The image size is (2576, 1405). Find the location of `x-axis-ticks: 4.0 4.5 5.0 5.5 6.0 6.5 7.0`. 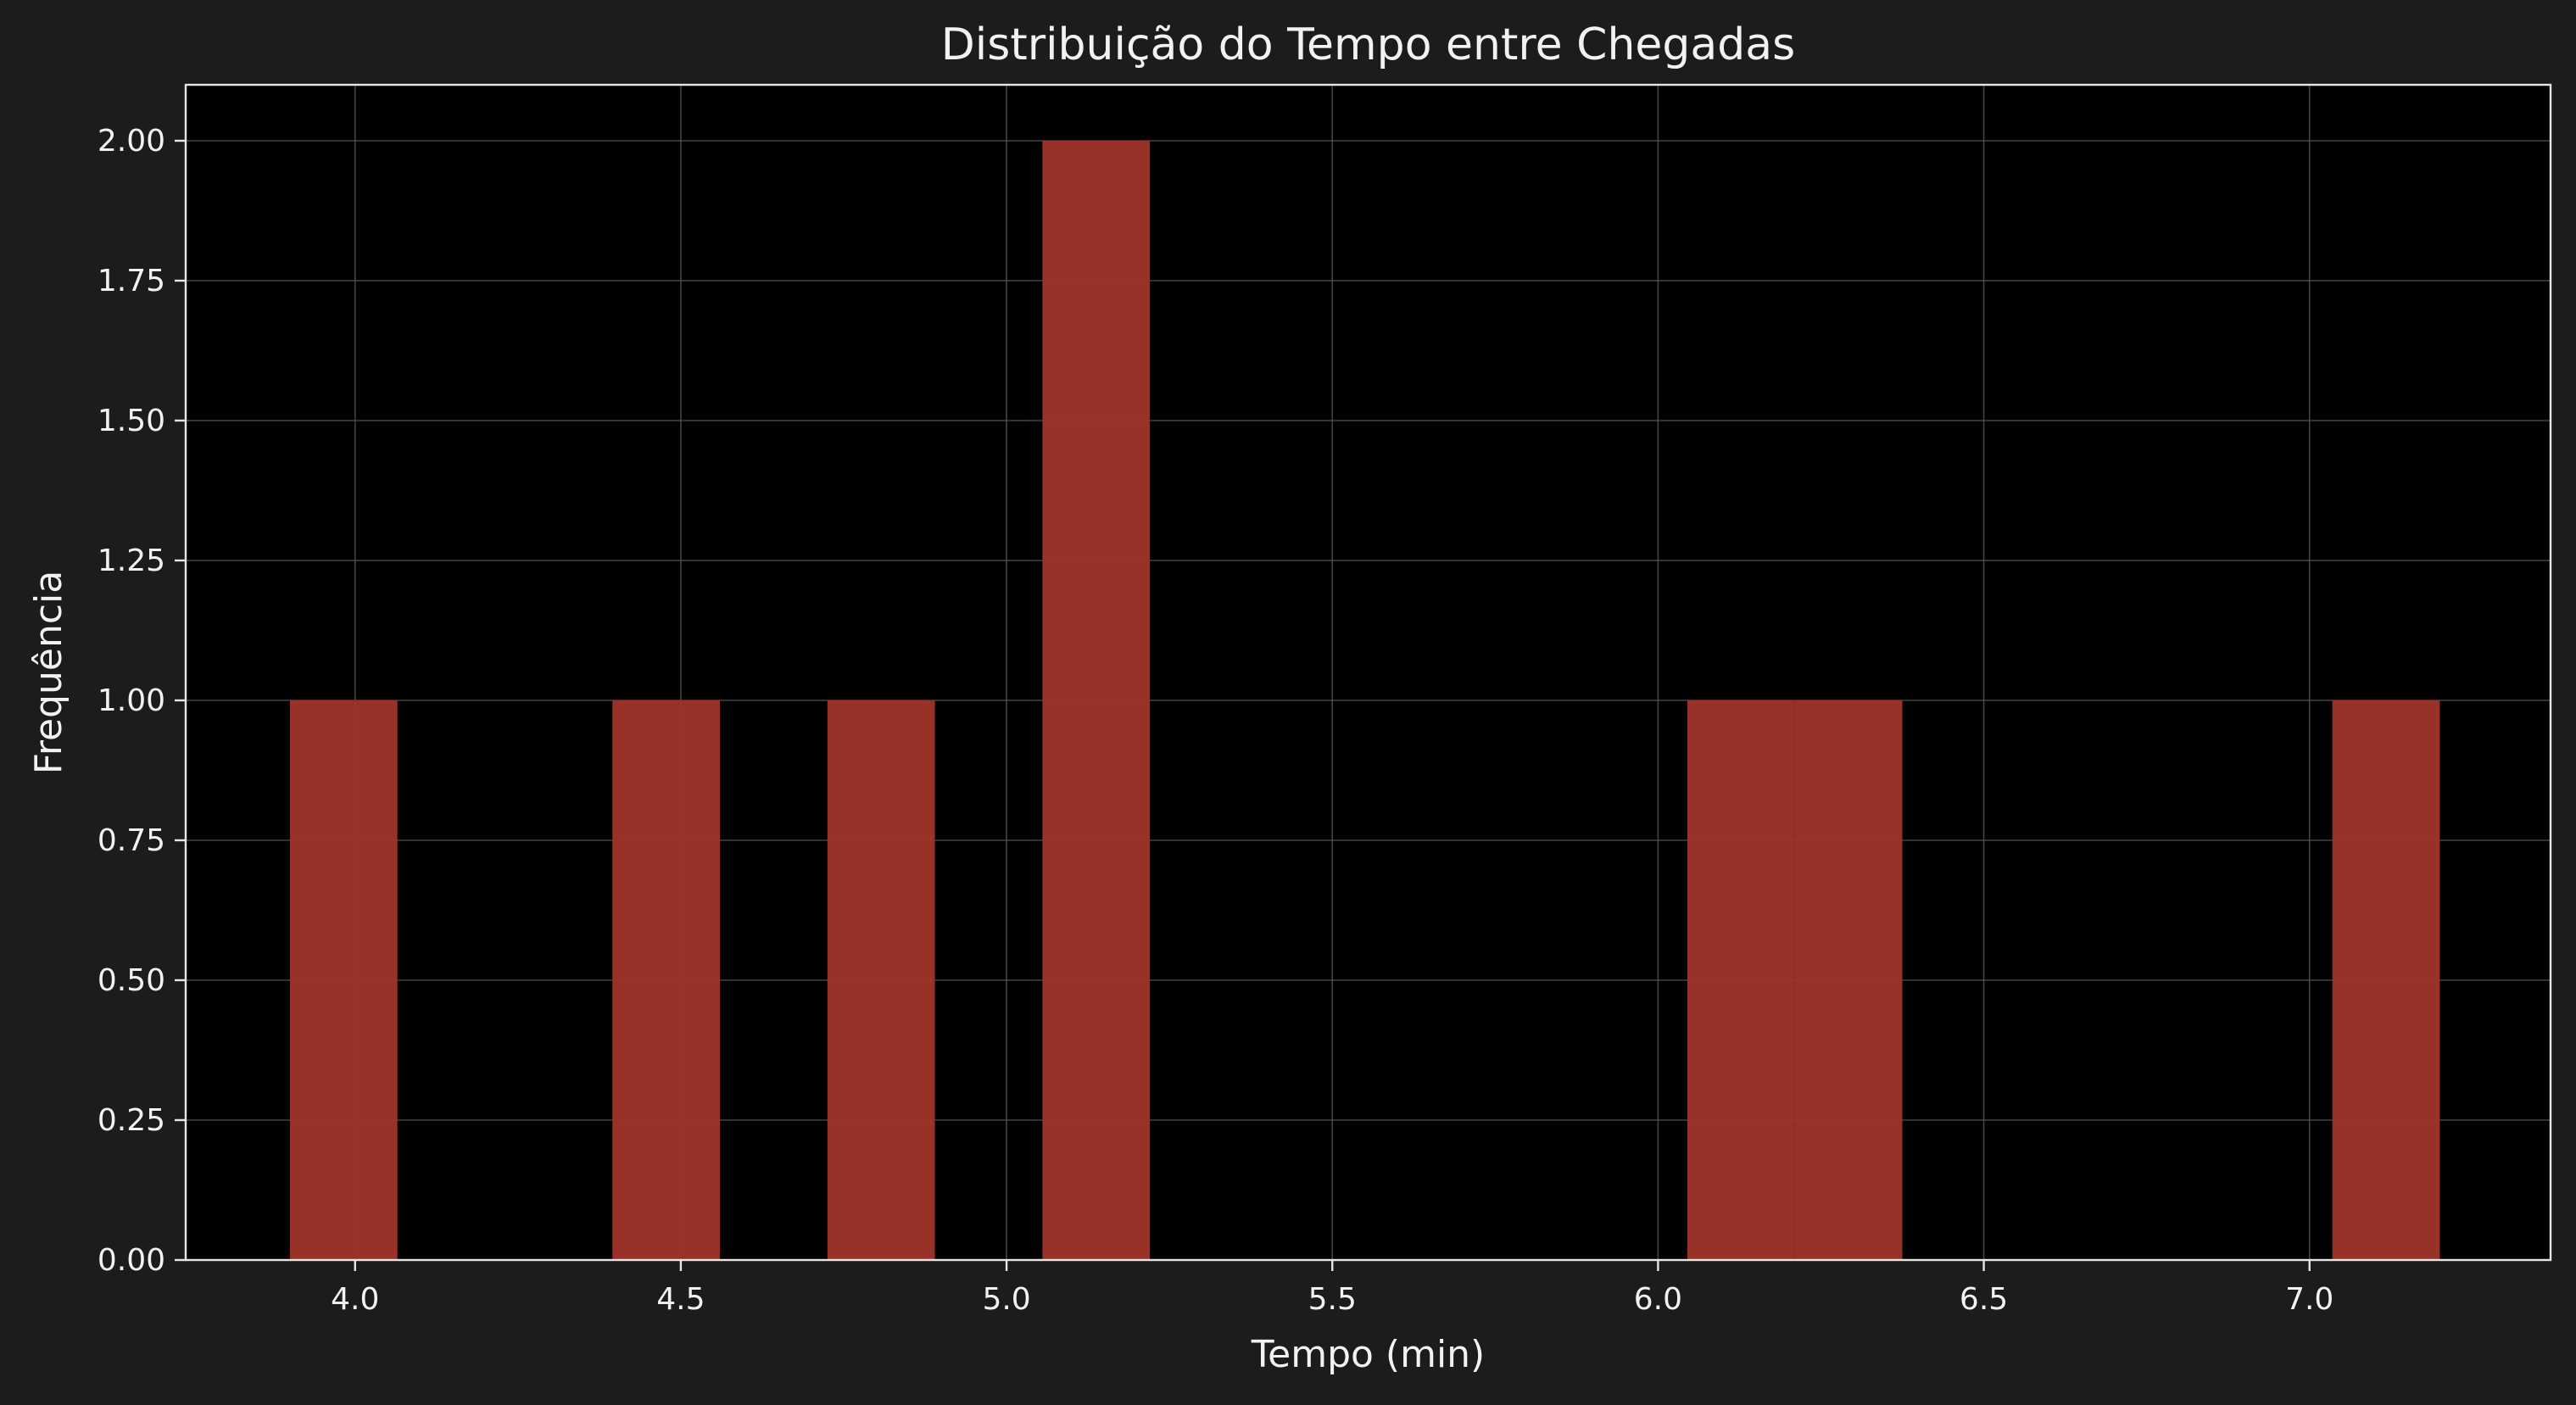

x-axis-ticks: 4.0 4.5 5.0 5.5 6.0 6.5 7.0 is located at coordinates (1332, 1288).